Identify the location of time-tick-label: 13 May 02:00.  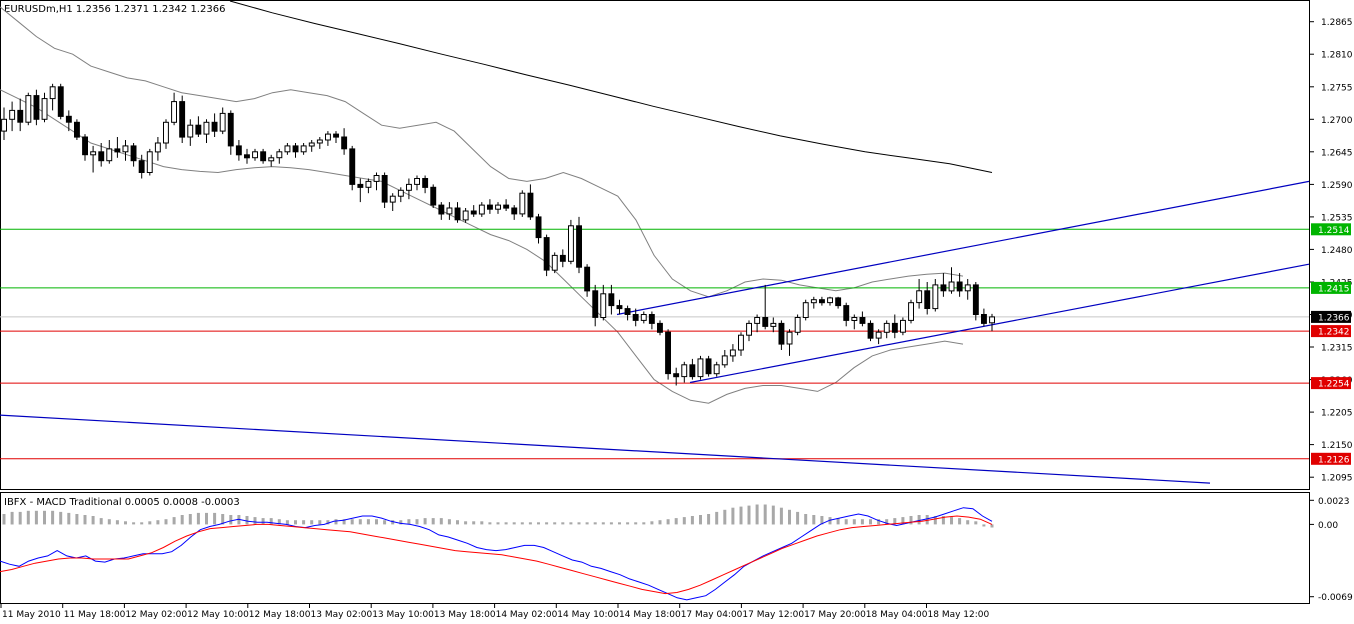
(342, 615).